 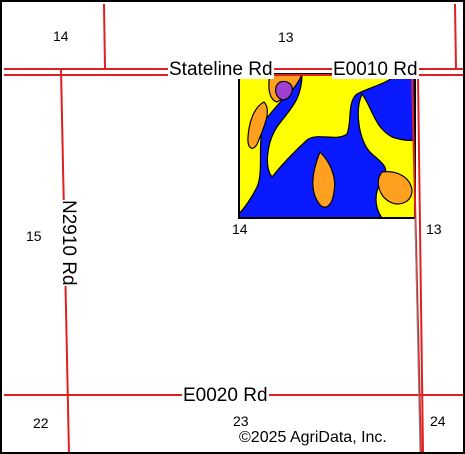 I want to click on soil-field, so click(x=327, y=146).